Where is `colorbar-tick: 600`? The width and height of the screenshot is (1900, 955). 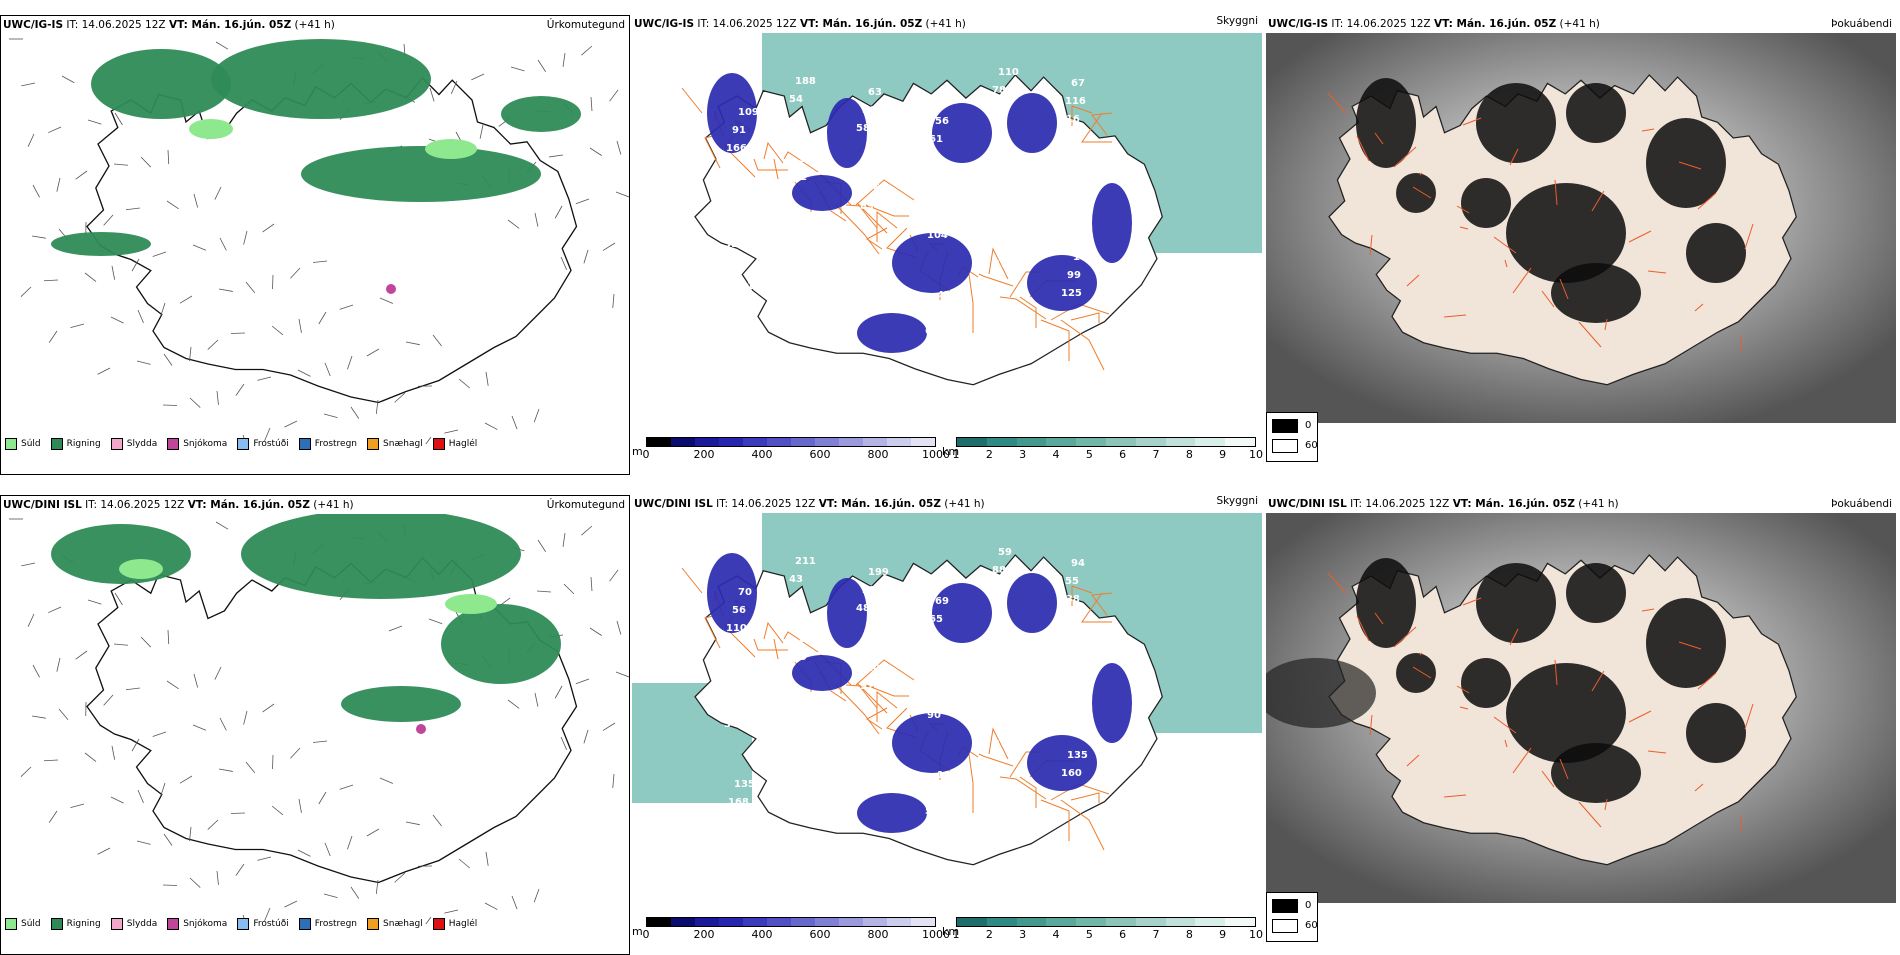 colorbar-tick: 600 is located at coordinates (820, 454).